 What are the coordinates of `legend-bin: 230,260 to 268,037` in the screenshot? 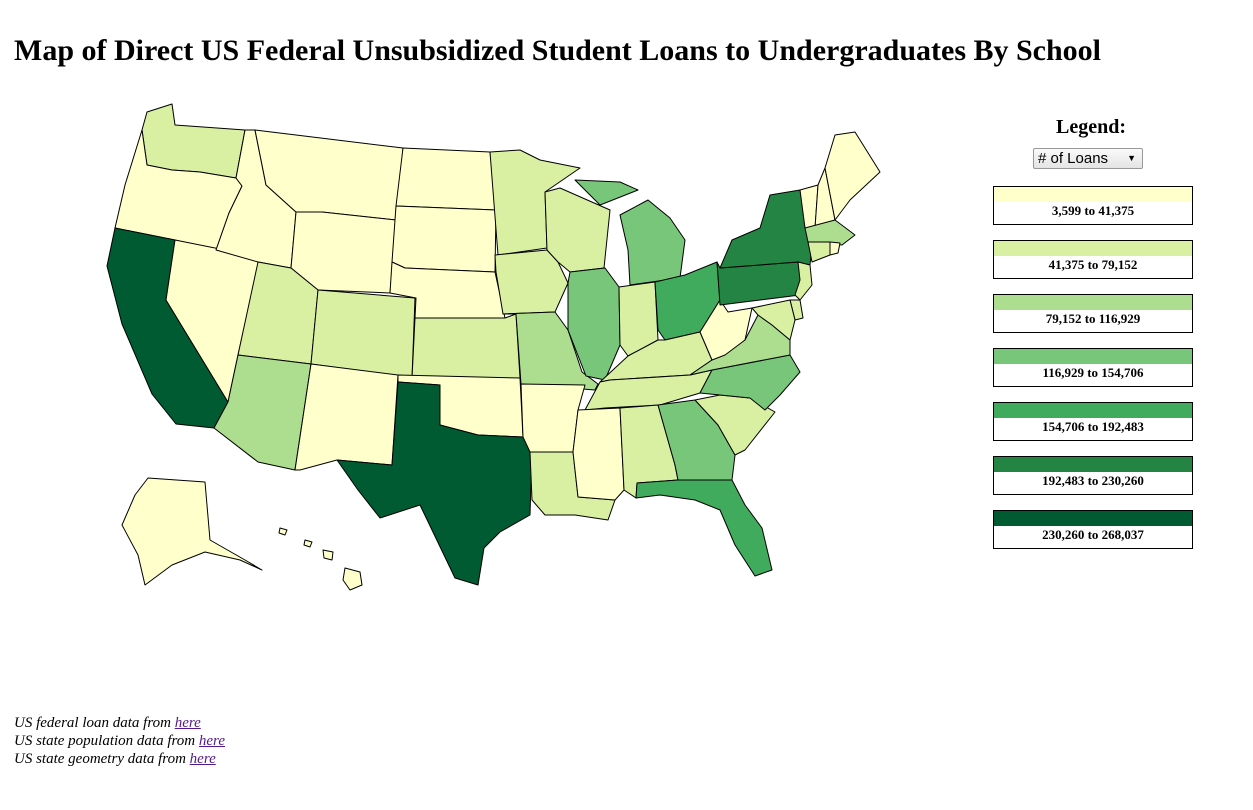 It's located at (1093, 529).